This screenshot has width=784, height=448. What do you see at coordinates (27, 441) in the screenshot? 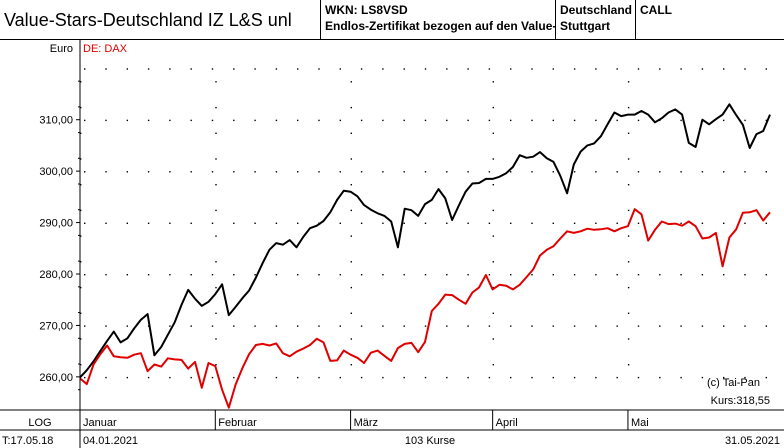
I see `t-label: T:17.05.18` at bounding box center [27, 441].